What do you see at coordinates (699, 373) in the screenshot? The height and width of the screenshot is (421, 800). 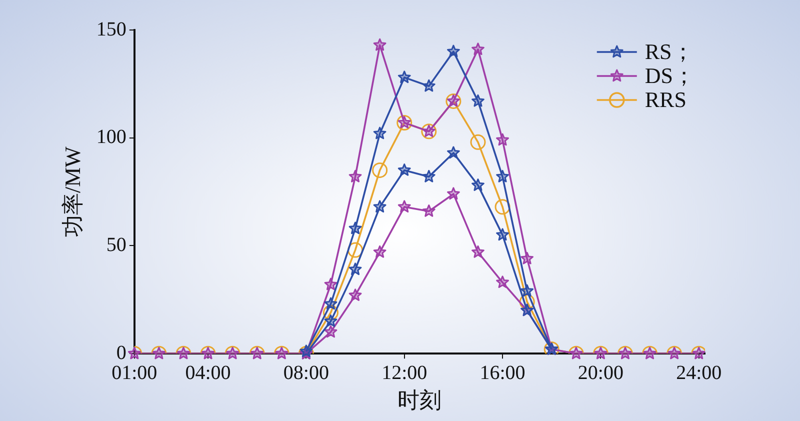 I see `x-tick-label: 24:00` at bounding box center [699, 373].